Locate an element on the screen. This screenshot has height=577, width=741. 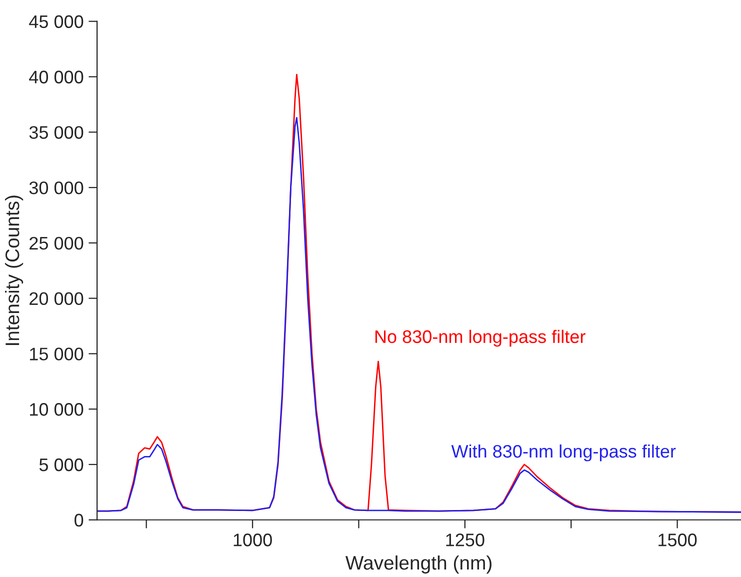
y-tick-label: 10 000 is located at coordinates (57, 409).